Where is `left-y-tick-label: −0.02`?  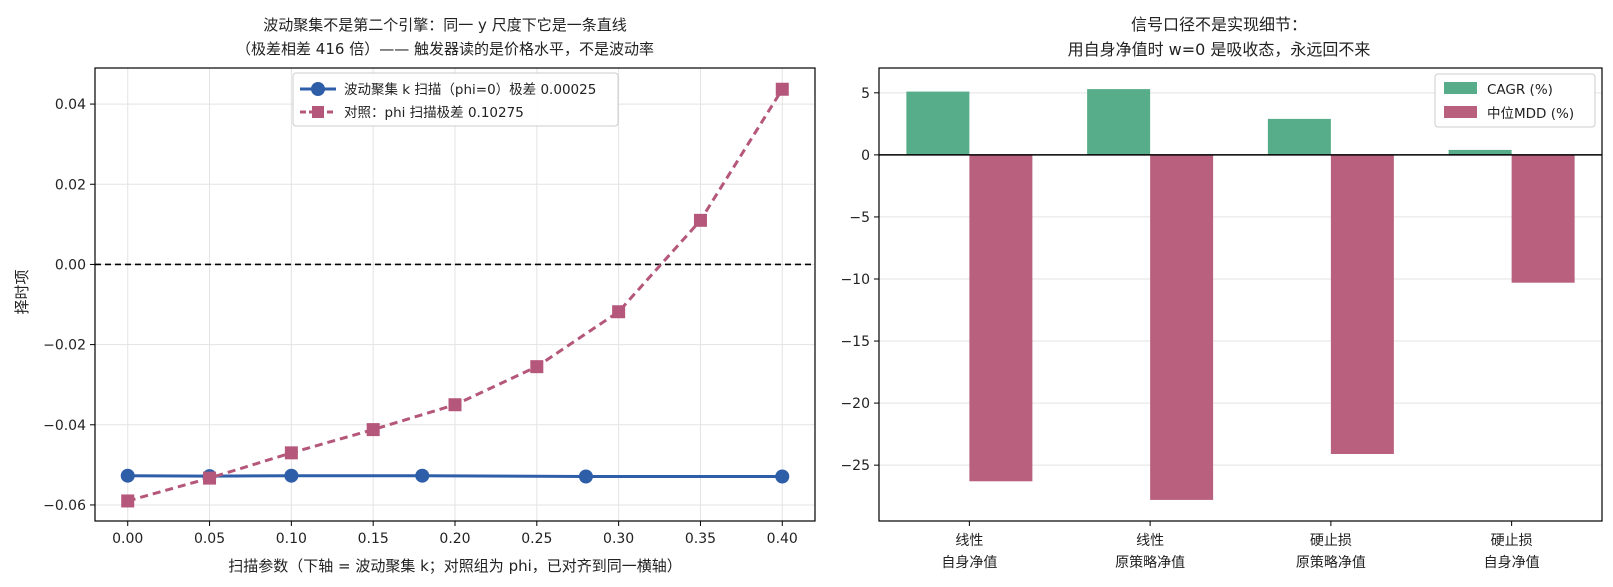
left-y-tick-label: −0.02 is located at coordinates (64, 346).